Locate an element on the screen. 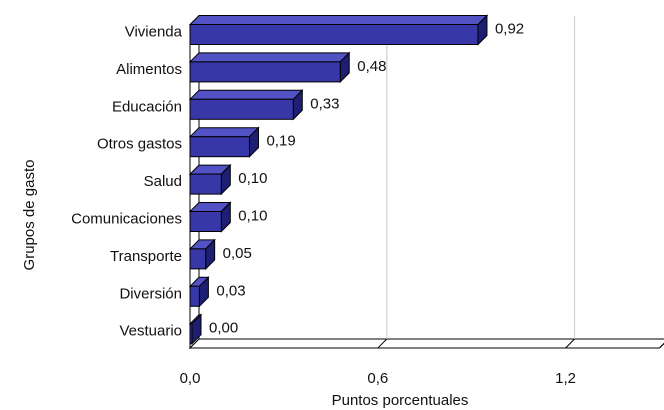 The image size is (664, 410). category-label: Diversión is located at coordinates (150, 293).